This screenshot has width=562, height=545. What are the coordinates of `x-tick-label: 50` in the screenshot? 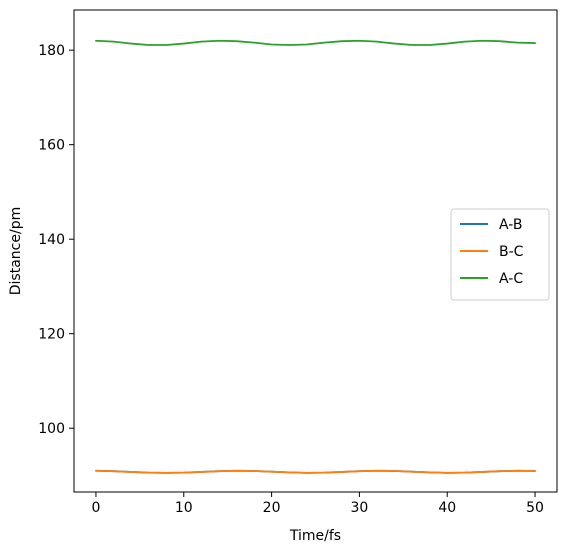 It's located at (535, 508).